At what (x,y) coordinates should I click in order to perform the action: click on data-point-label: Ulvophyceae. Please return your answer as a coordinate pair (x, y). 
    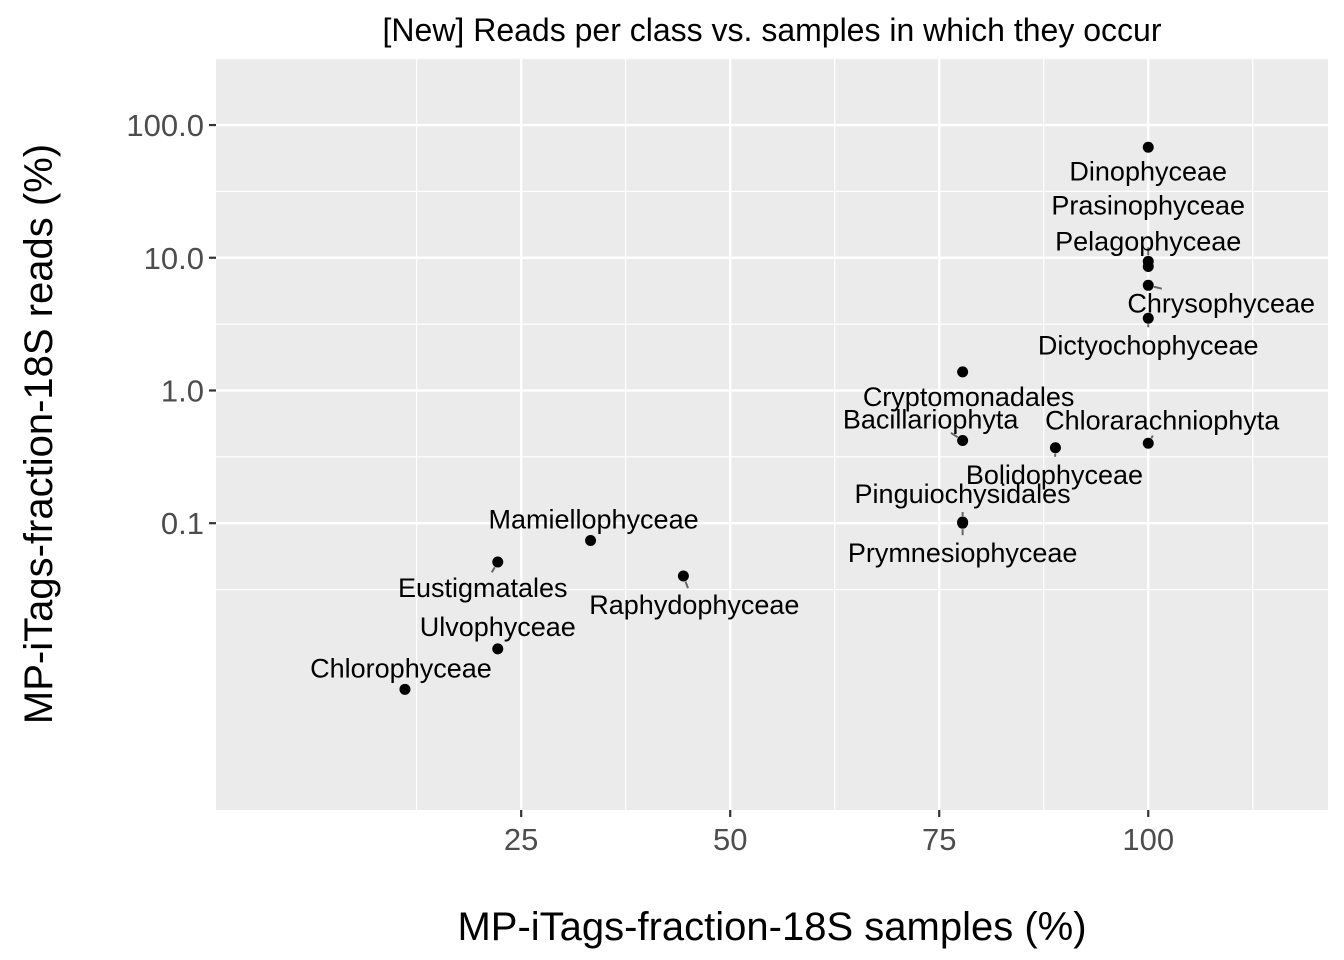
    Looking at the image, I should click on (498, 627).